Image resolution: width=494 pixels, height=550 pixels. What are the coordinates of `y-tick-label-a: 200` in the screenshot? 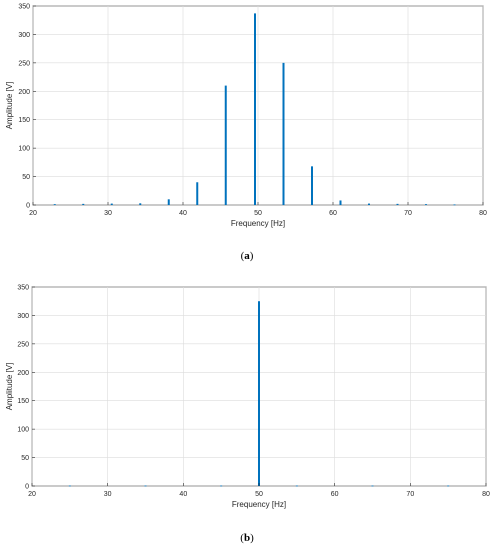 It's located at (24, 92).